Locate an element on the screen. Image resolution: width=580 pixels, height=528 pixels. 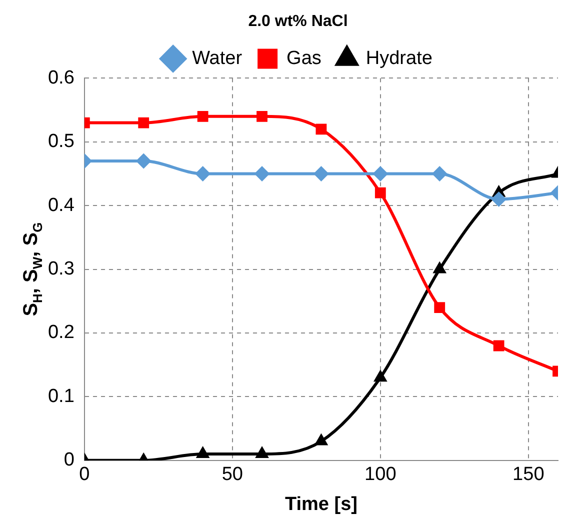
x-axis-title: Time [s] is located at coordinates (321, 504).